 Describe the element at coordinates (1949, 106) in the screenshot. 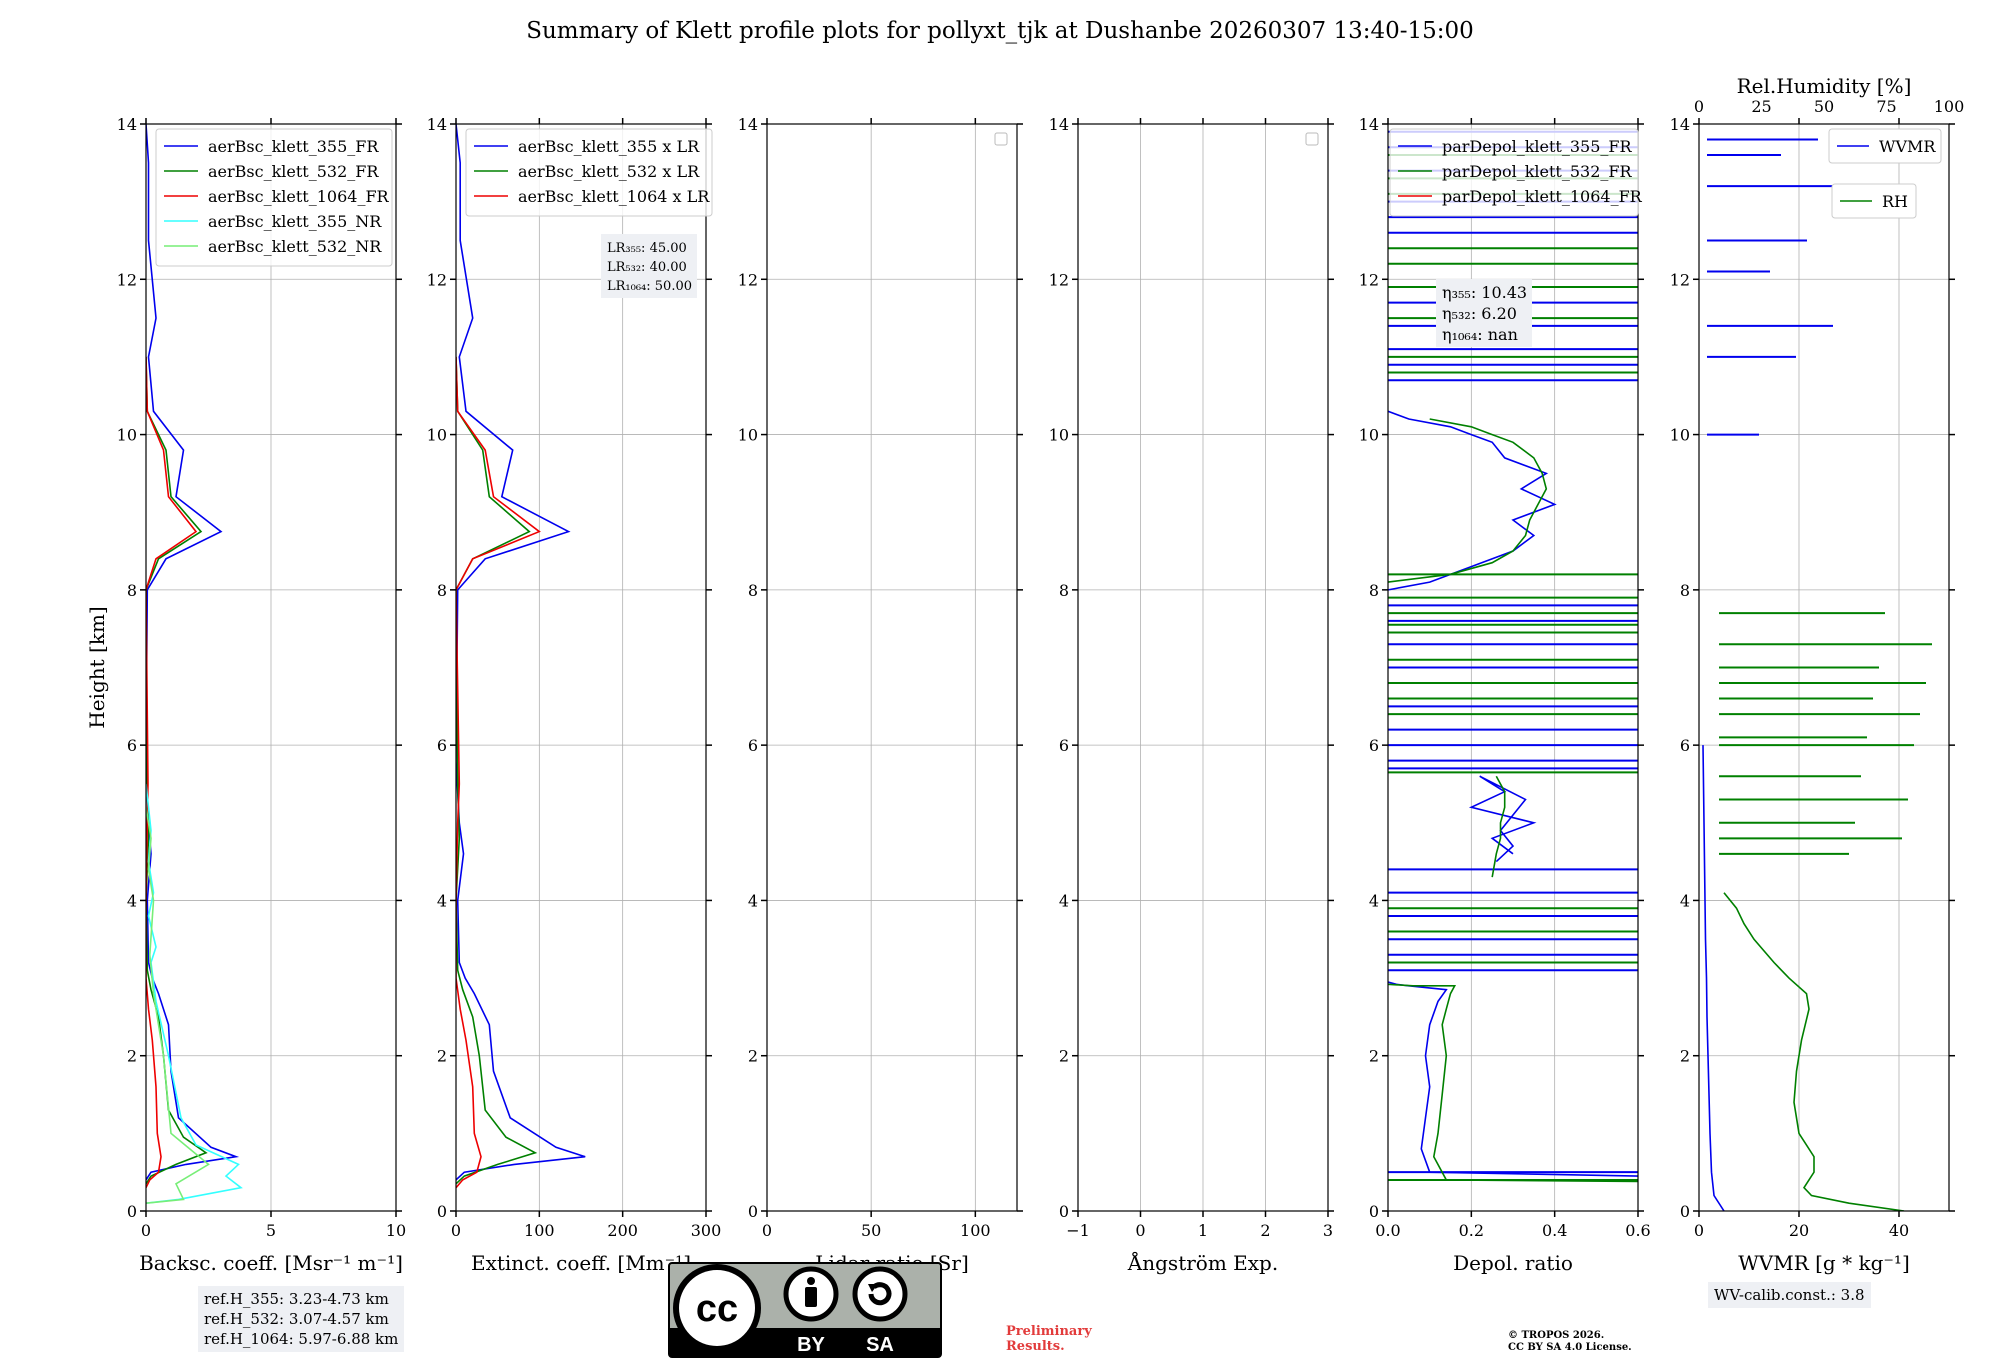

I see `top-xtick-label: 100` at that location.